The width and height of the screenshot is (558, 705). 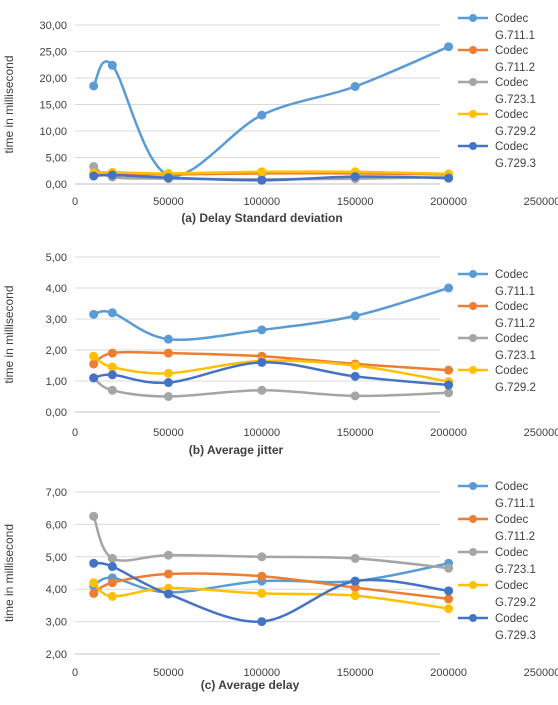 What do you see at coordinates (56, 525) in the screenshot?
I see `y-tick-label: 6,00` at bounding box center [56, 525].